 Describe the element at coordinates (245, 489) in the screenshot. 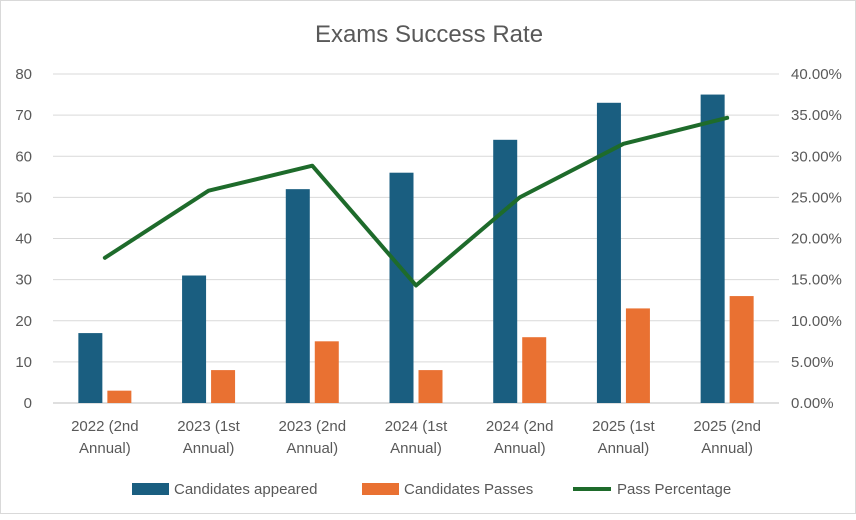

I see `legend-label: Candidates appeared` at that location.